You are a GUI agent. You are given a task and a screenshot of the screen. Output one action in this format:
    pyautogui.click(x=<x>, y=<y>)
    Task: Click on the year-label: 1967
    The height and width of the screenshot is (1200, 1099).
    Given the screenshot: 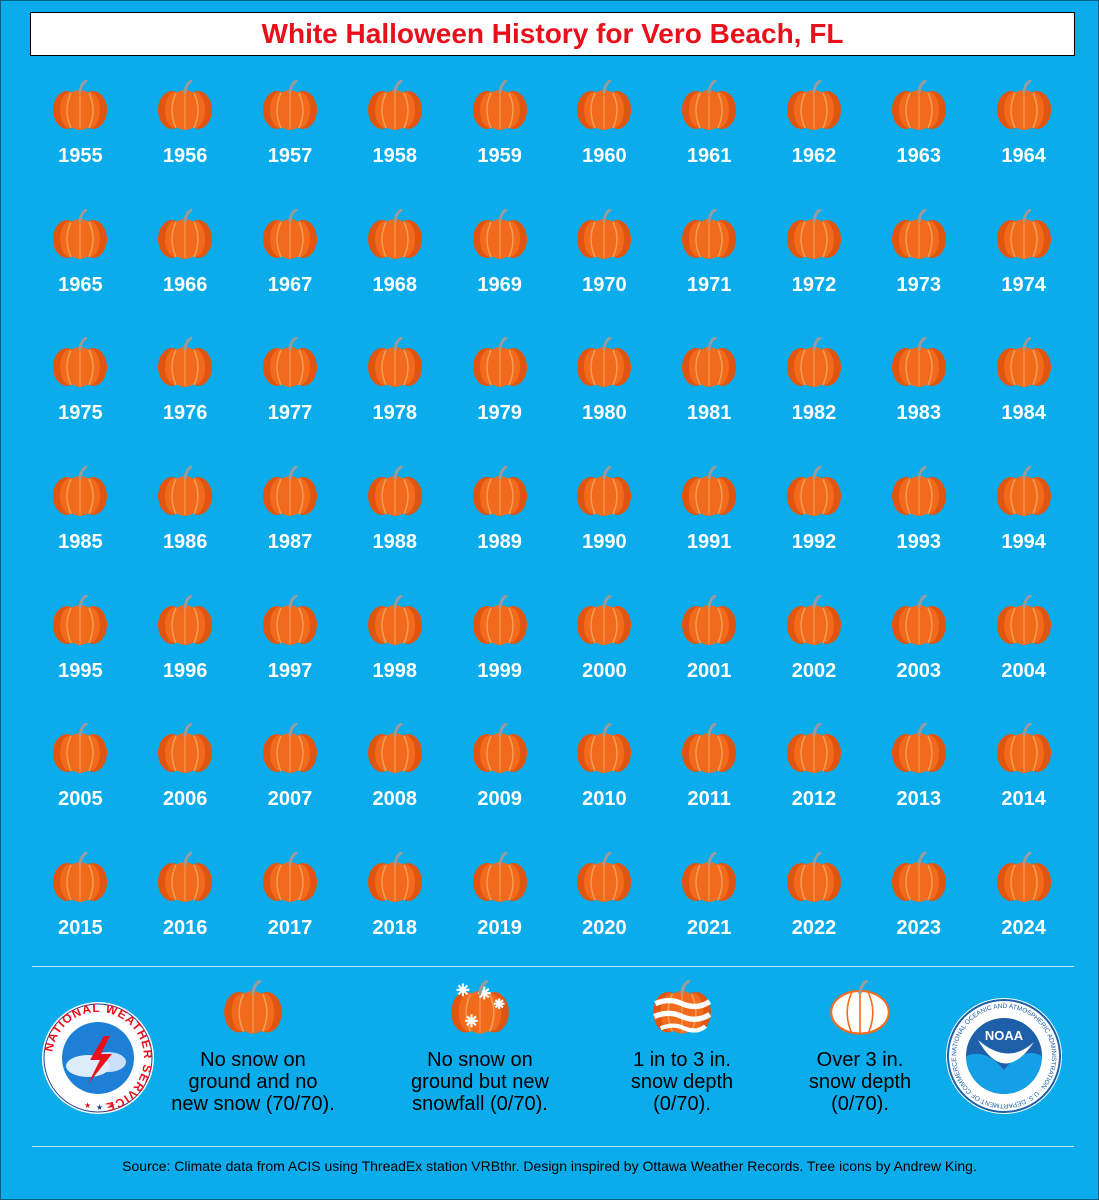 What is the action you would take?
    pyautogui.click(x=290, y=284)
    